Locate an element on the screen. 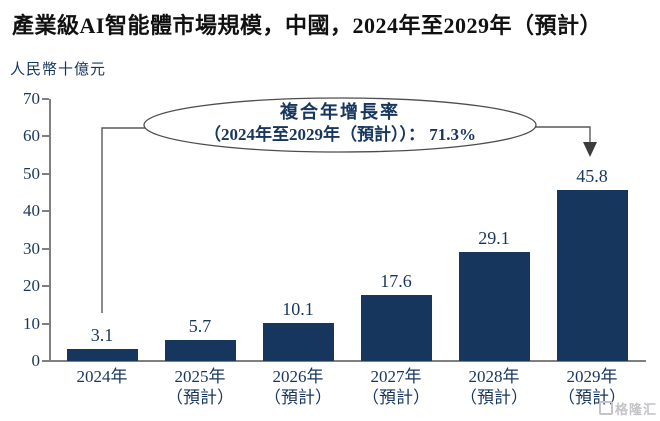  y-axis-tick-label: 0 is located at coordinates (36, 360).